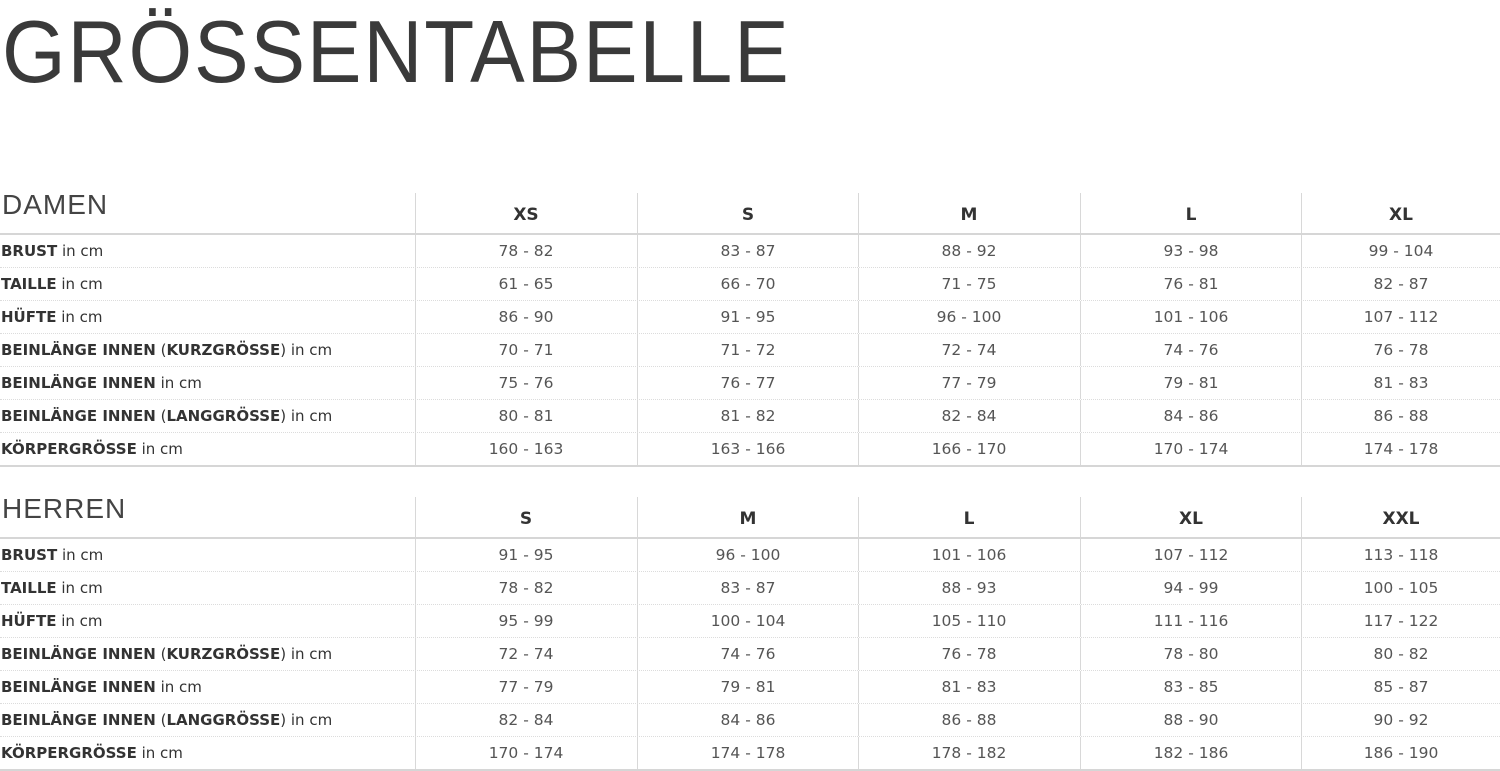 This screenshot has width=1500, height=771. I want to click on table-cell: 105 - 110, so click(968, 621).